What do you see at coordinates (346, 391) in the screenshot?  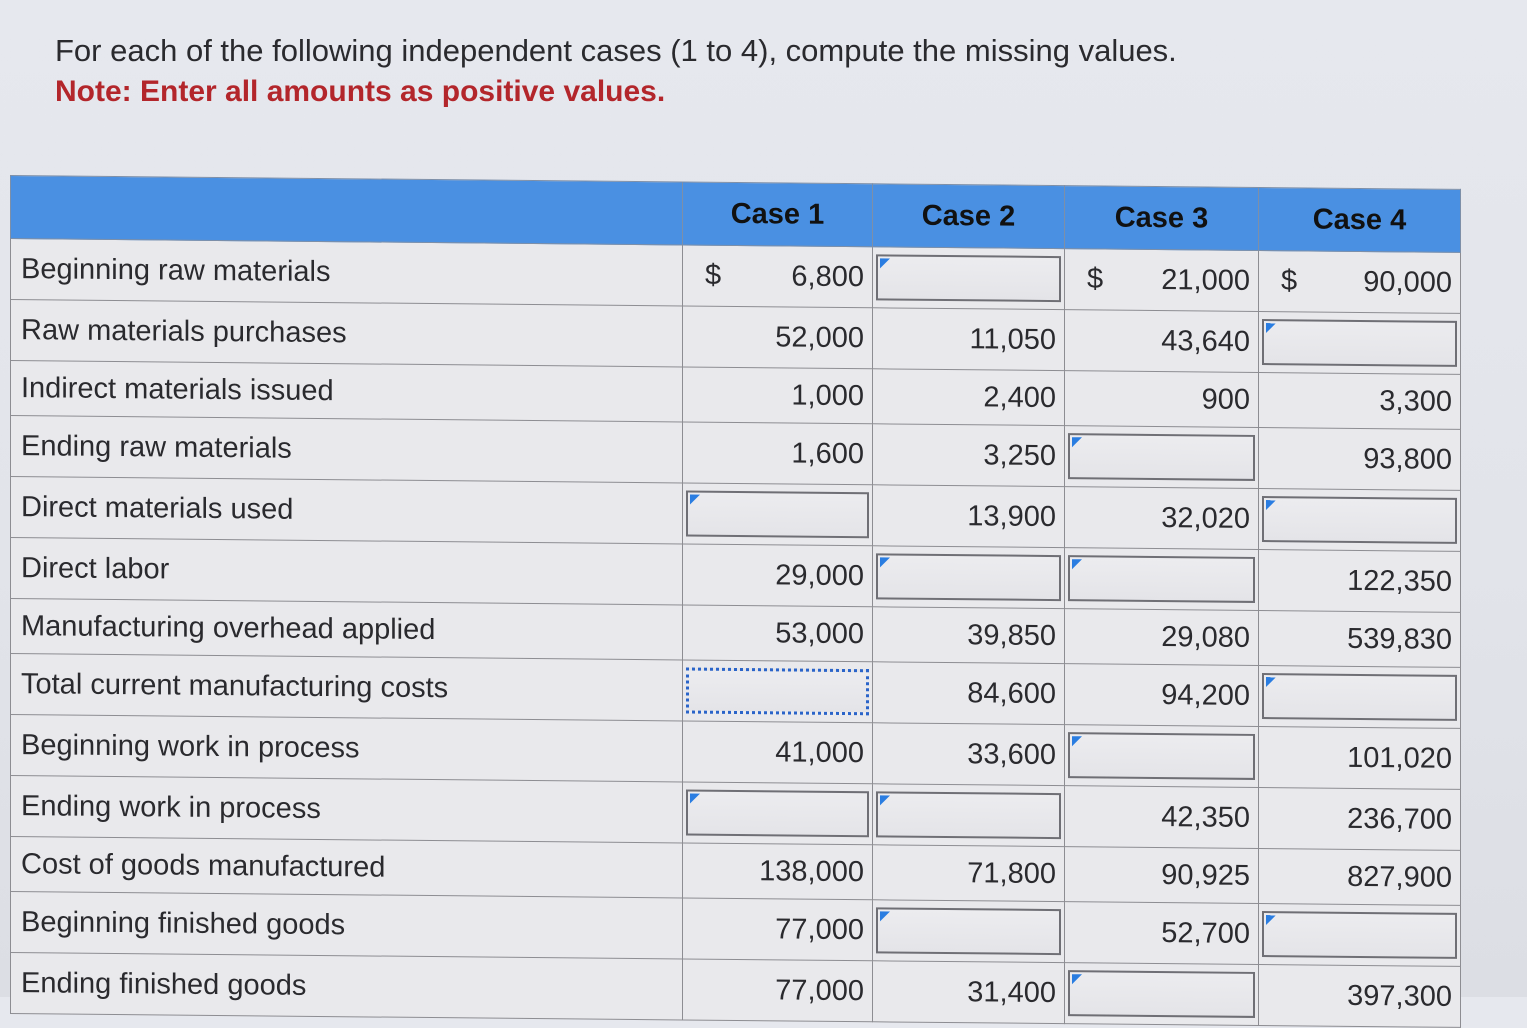 I see `row-label: Indirect materials issued` at bounding box center [346, 391].